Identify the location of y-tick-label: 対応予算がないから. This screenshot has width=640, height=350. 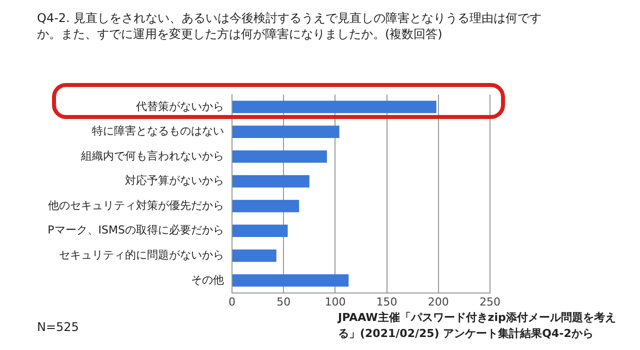
(174, 181).